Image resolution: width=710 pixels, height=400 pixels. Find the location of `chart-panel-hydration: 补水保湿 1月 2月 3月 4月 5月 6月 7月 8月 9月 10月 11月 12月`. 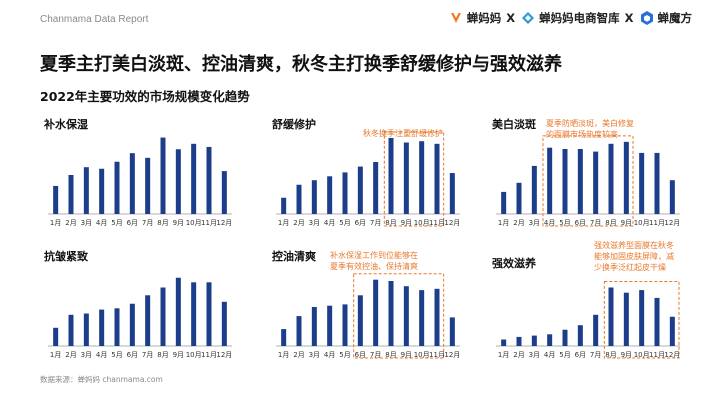

chart-panel-hydration: 补水保湿 1月 2月 3月 4月 5月 6月 7月 8月 9月 10月 11月 12月 is located at coordinates (140, 178).